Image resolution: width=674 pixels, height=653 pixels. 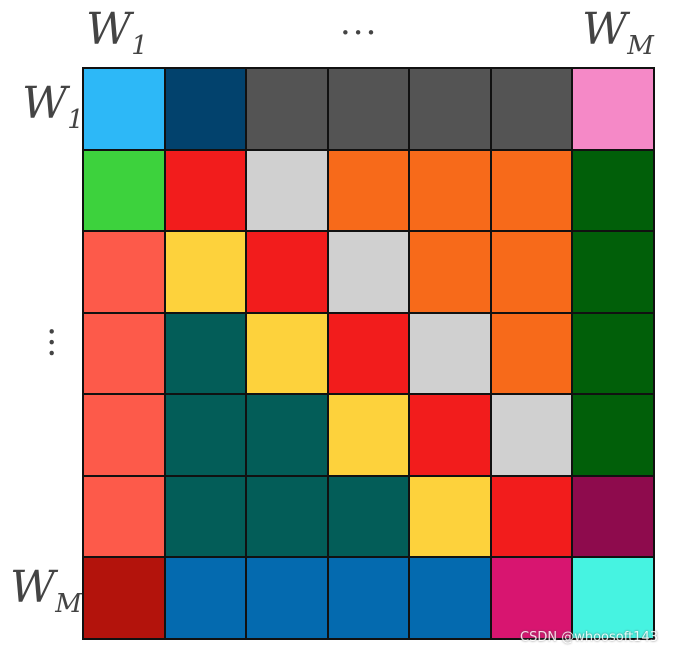 What do you see at coordinates (450, 272) in the screenshot?
I see `grid-cell-r3-c5` at bounding box center [450, 272].